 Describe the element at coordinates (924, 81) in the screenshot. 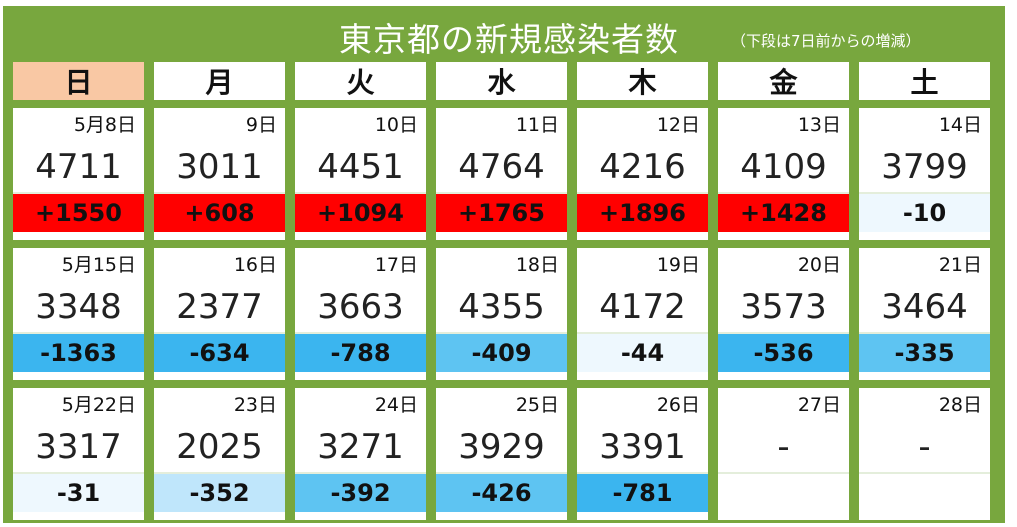

I see `weekday-header-saturday: 土` at that location.